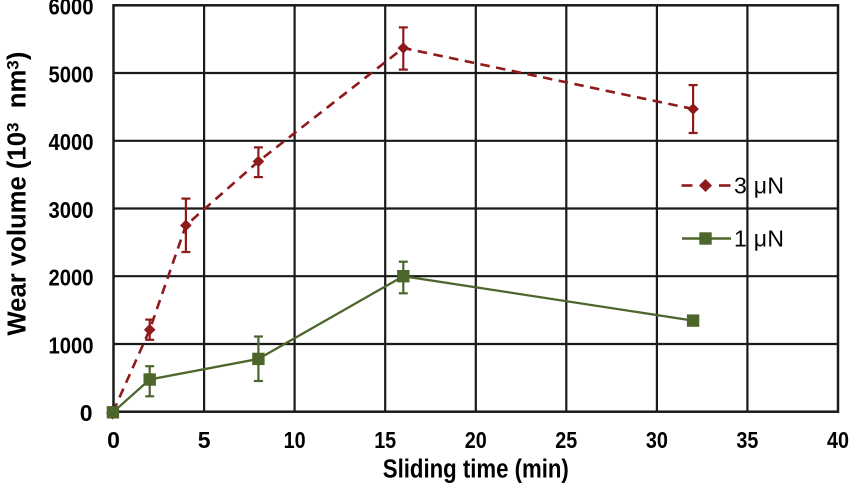 This screenshot has width=850, height=483. I want to click on svg-text: 6000, so click(71, 10).